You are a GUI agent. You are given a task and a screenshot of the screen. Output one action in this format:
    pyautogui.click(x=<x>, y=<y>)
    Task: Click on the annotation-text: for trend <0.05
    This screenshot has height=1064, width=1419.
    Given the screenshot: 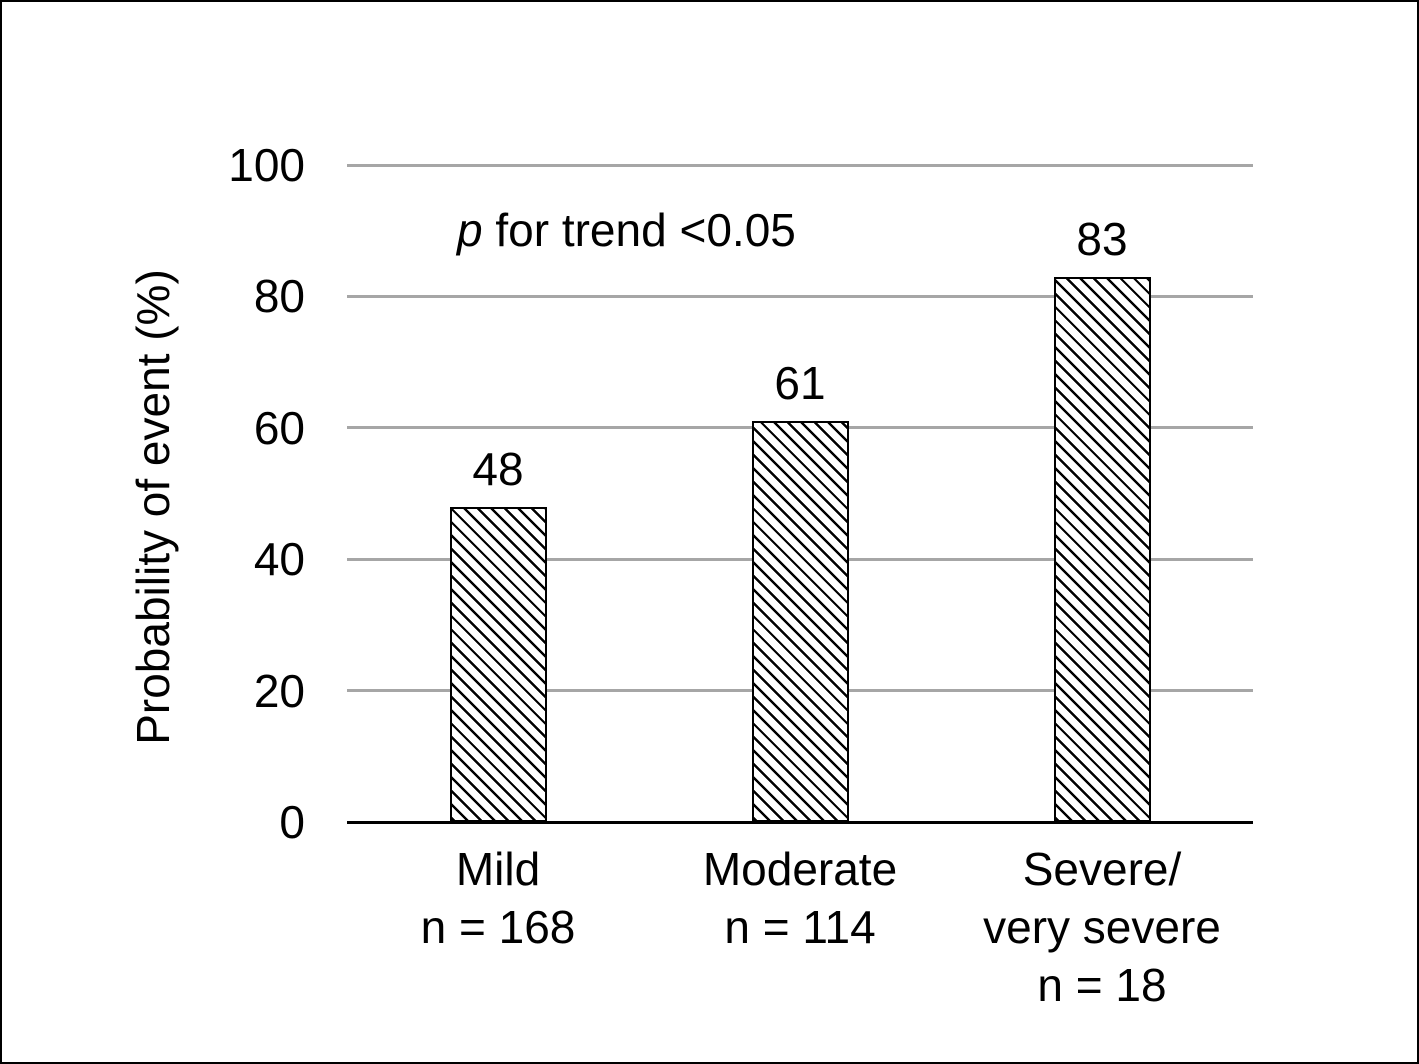 What is the action you would take?
    pyautogui.click(x=639, y=230)
    